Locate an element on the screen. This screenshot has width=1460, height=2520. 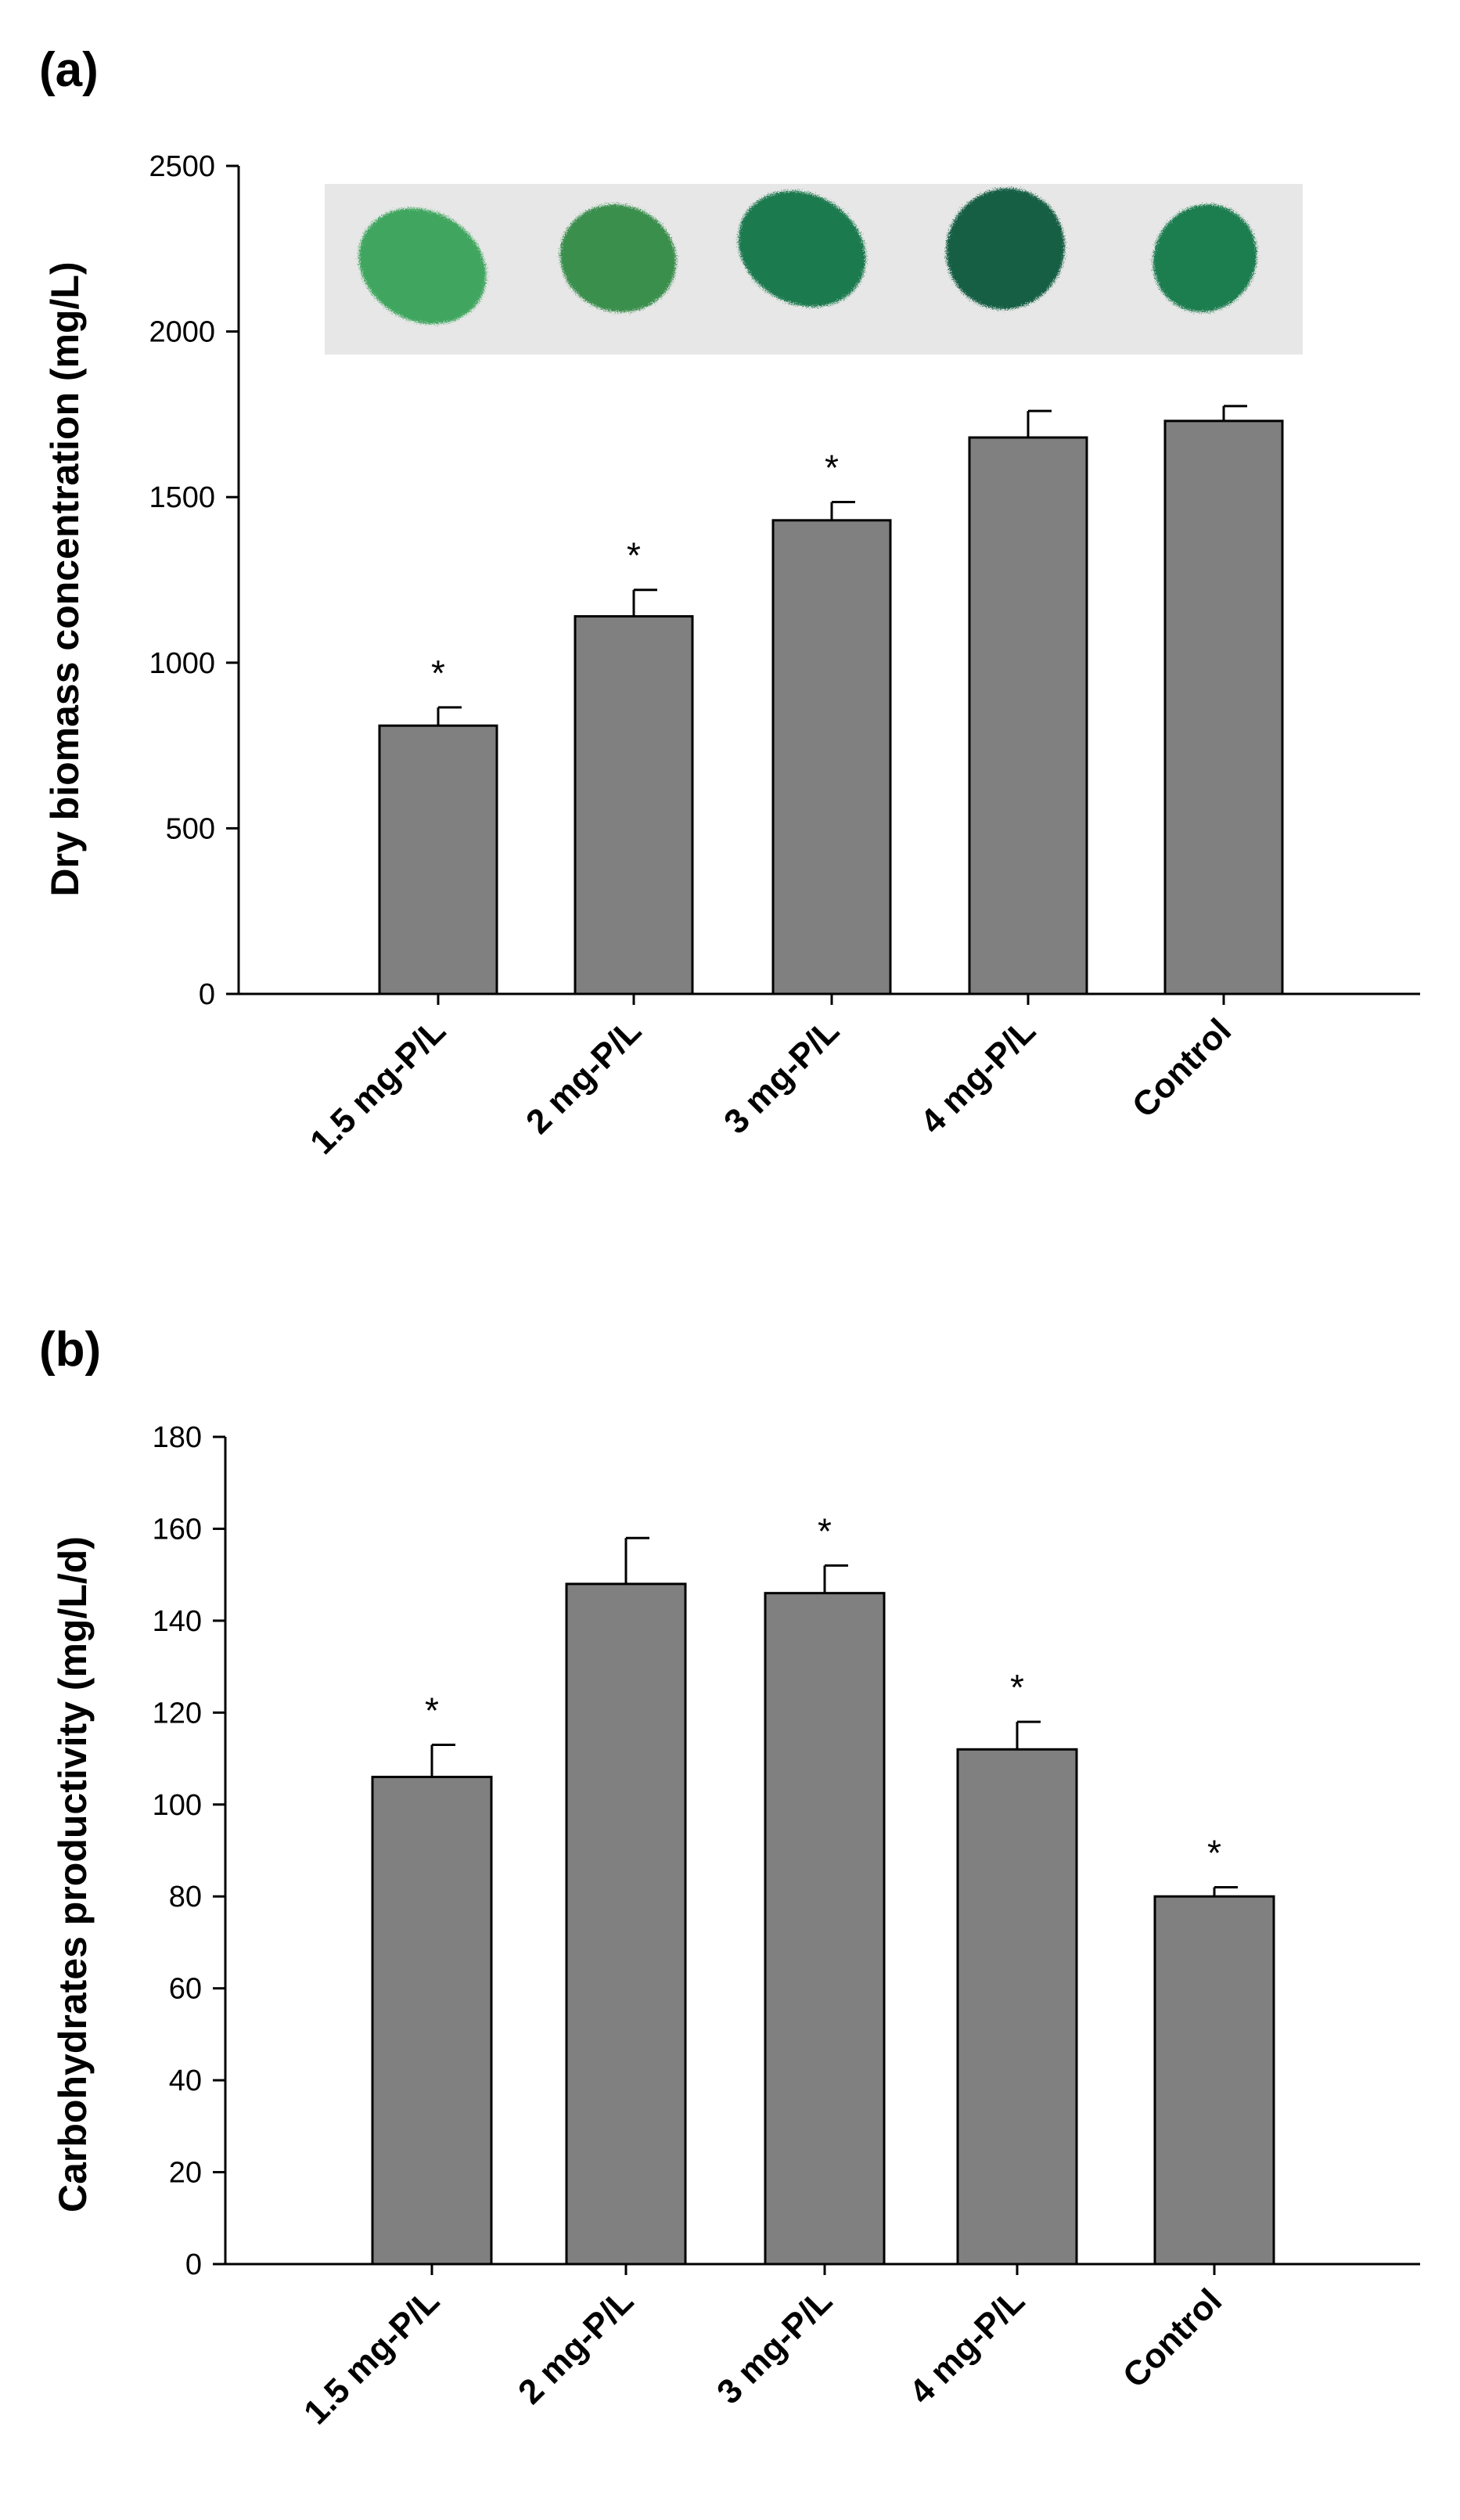
y-tick-label: 120 is located at coordinates (177, 1713).